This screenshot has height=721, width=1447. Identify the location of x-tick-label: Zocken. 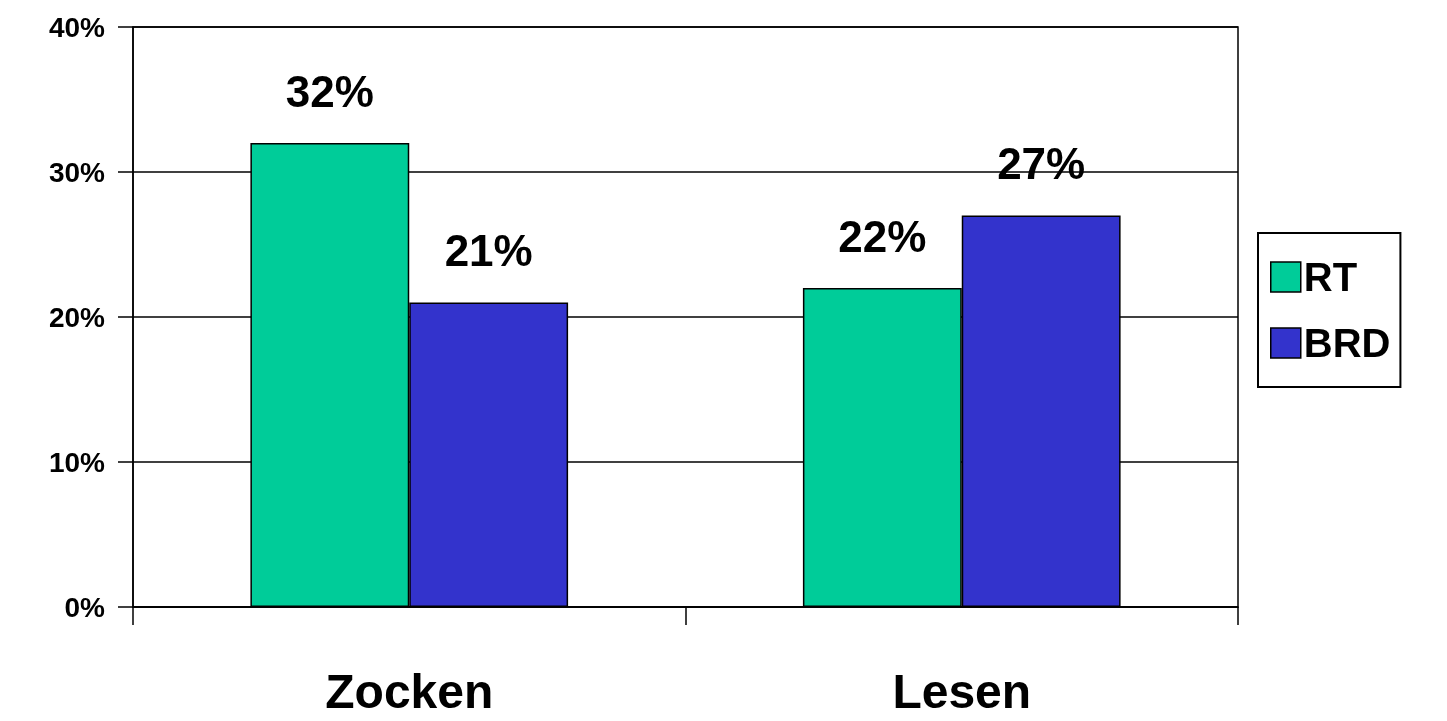
(409, 691).